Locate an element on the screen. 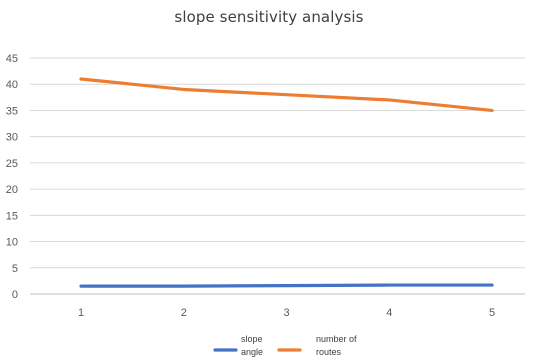 The height and width of the screenshot is (359, 538). y-tick-label: 30 is located at coordinates (12, 138).